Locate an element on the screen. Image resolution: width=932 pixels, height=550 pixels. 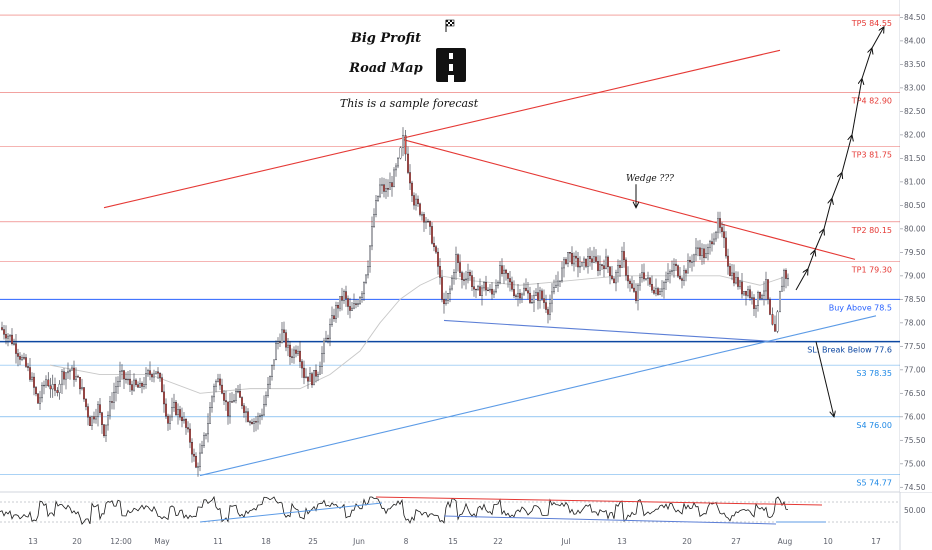
wedge-label: Wedge ??? is located at coordinates (650, 179).